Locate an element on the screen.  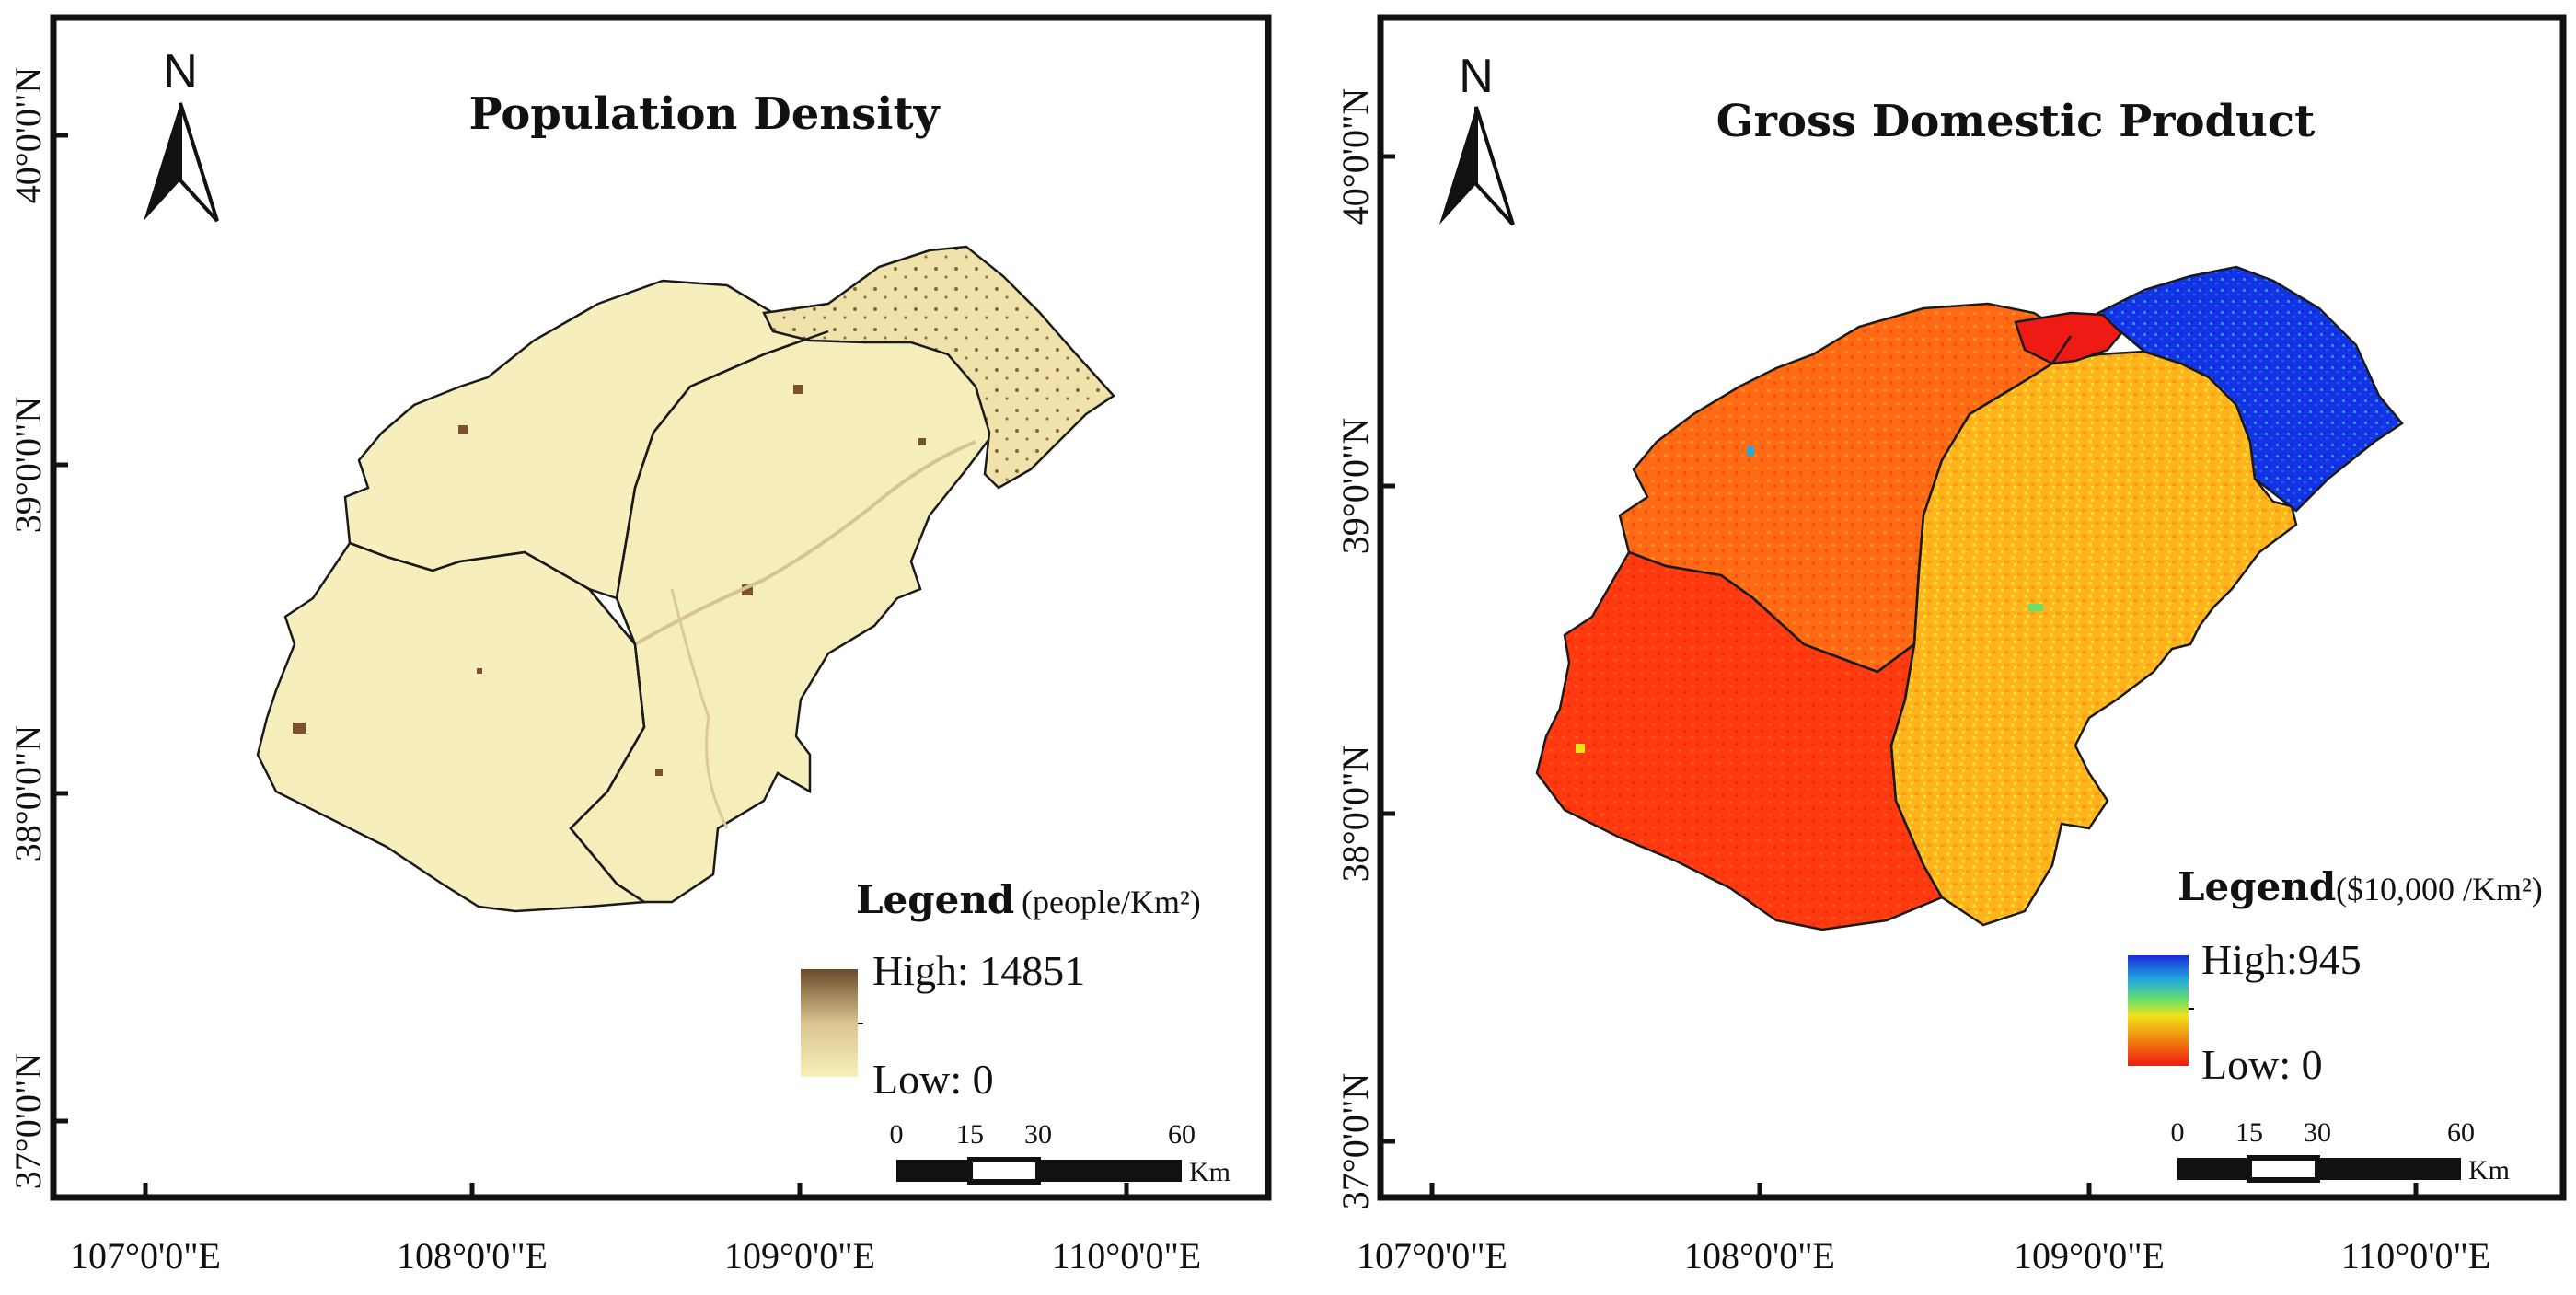
legend: Legend (people/Km²) High: 14851 Low: 0 is located at coordinates (1001, 990).